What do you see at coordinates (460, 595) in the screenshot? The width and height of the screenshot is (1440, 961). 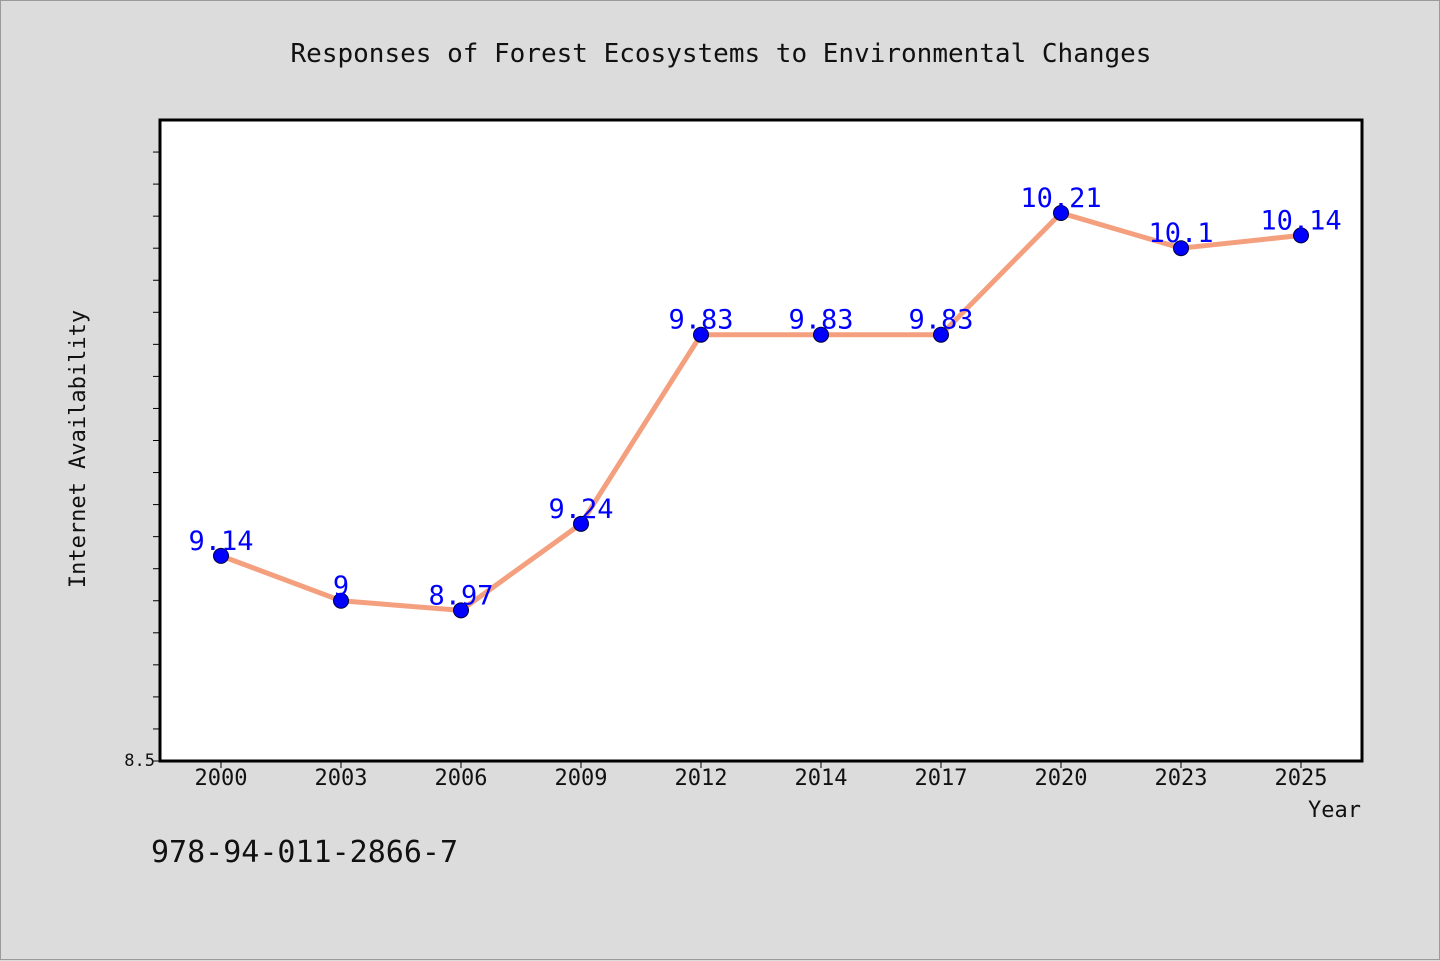 I see `data-label: 8.97` at bounding box center [460, 595].